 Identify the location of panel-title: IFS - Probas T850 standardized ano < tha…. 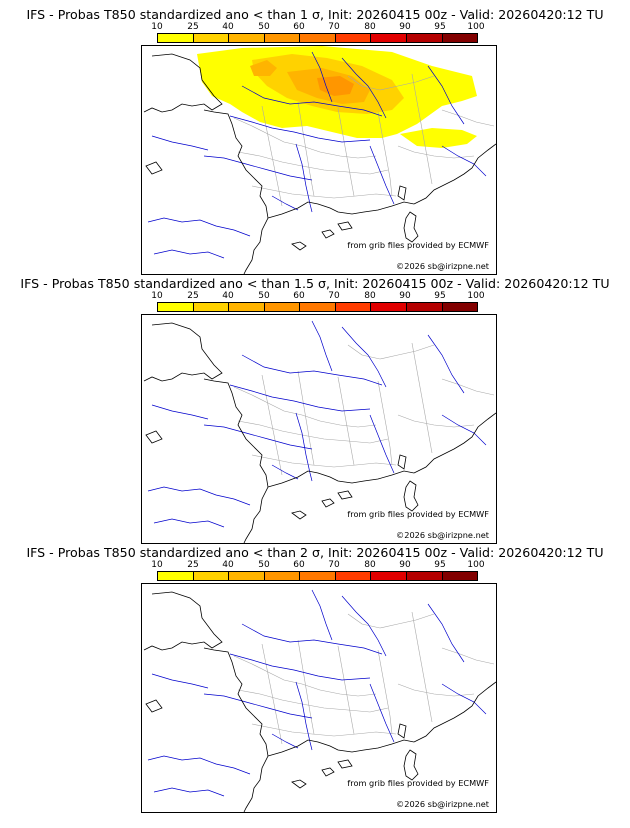
(315, 14).